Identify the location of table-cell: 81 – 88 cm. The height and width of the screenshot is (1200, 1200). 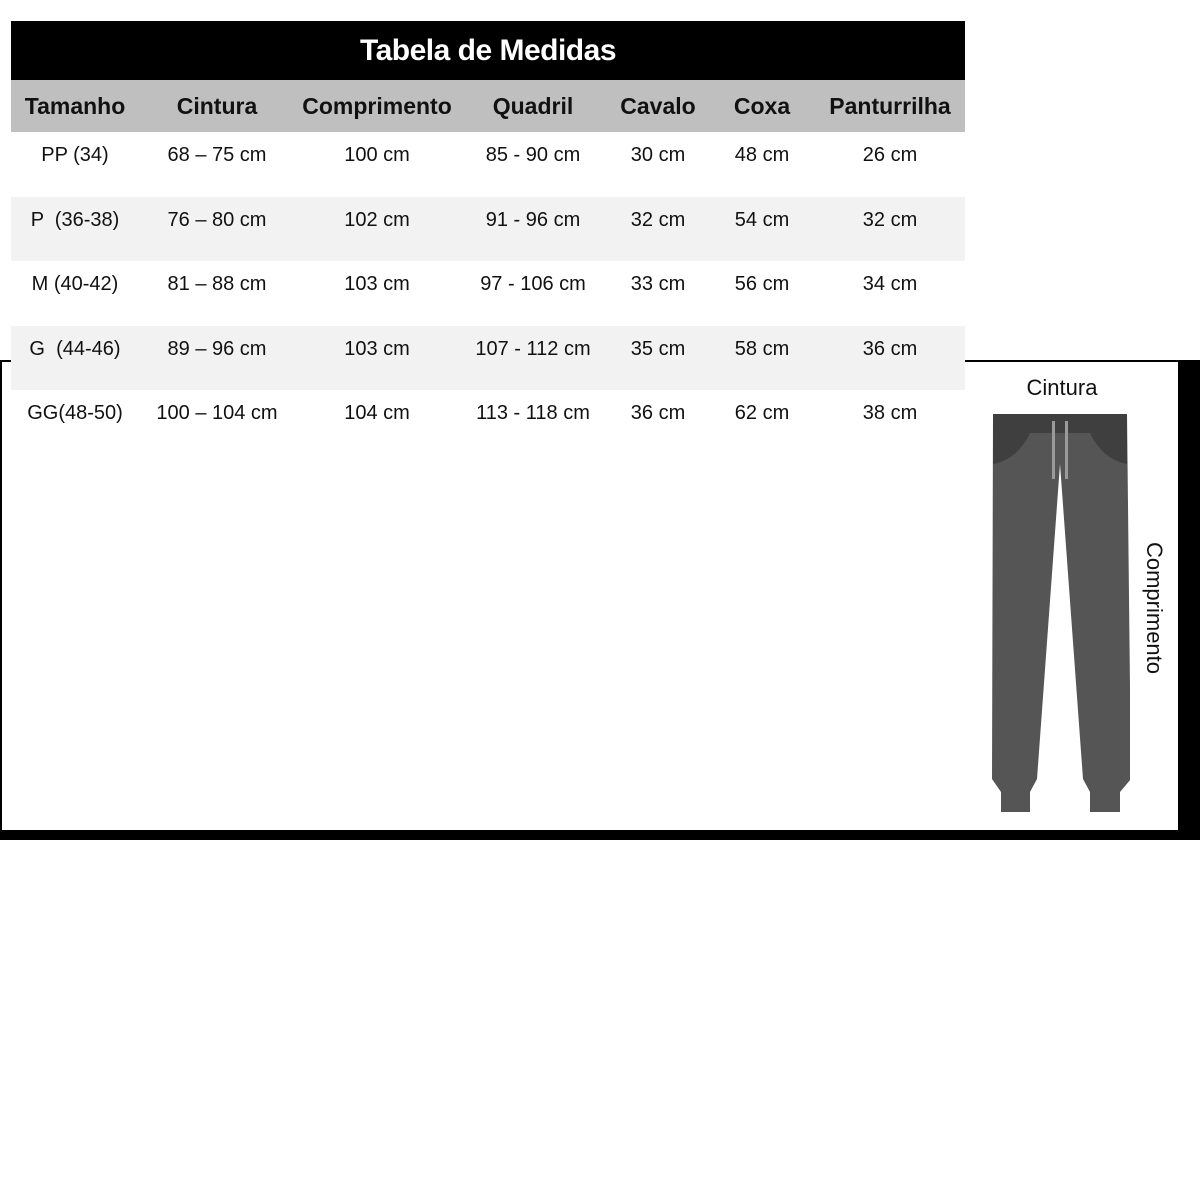
(217, 284).